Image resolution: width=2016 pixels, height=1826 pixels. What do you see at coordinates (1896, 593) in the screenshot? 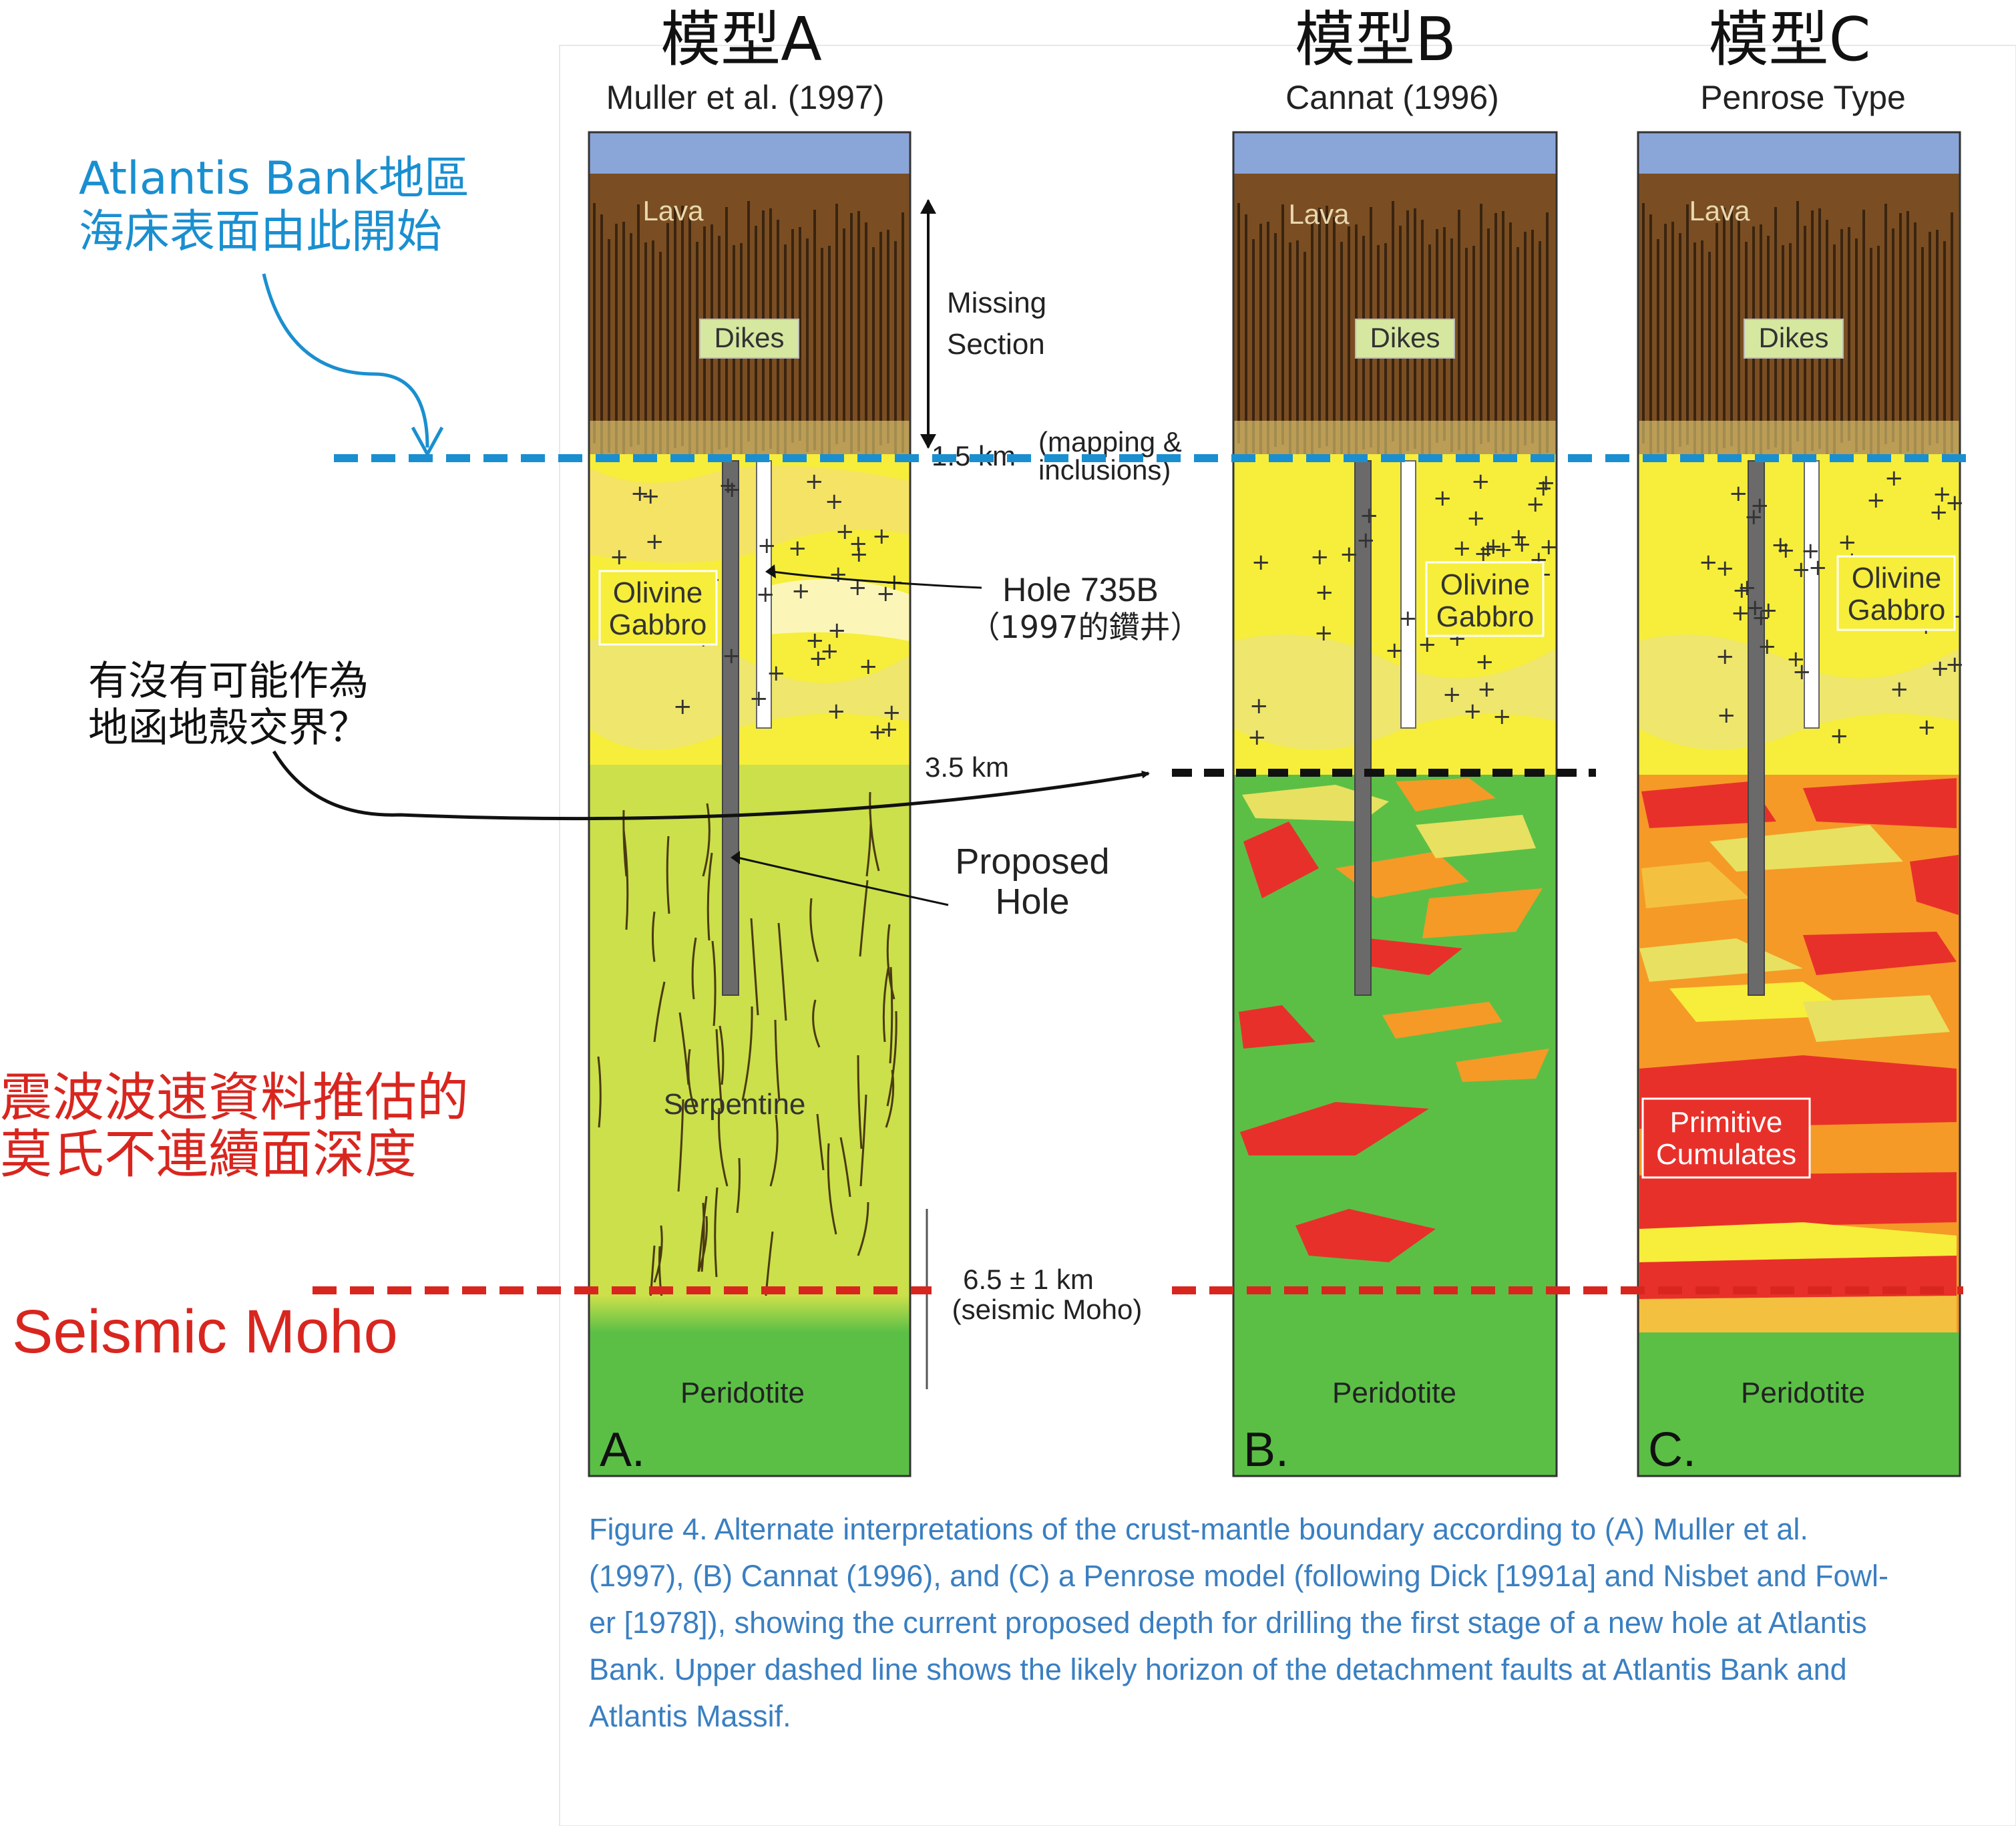
I see `olivine-box-c` at bounding box center [1896, 593].